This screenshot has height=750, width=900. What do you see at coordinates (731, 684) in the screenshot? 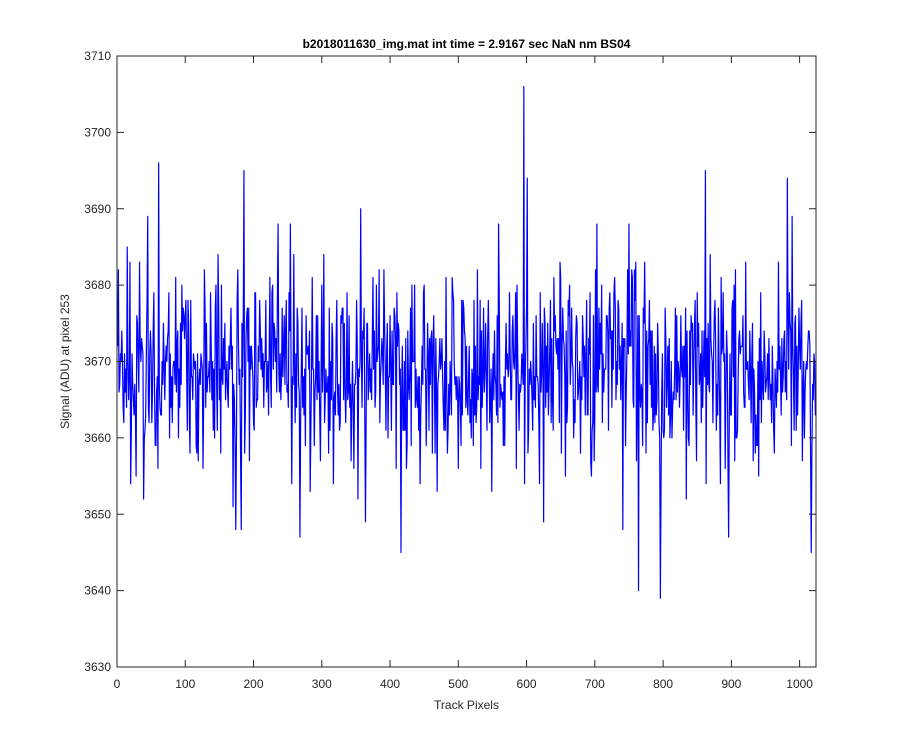
I see `x-tick-label: 900` at bounding box center [731, 684].